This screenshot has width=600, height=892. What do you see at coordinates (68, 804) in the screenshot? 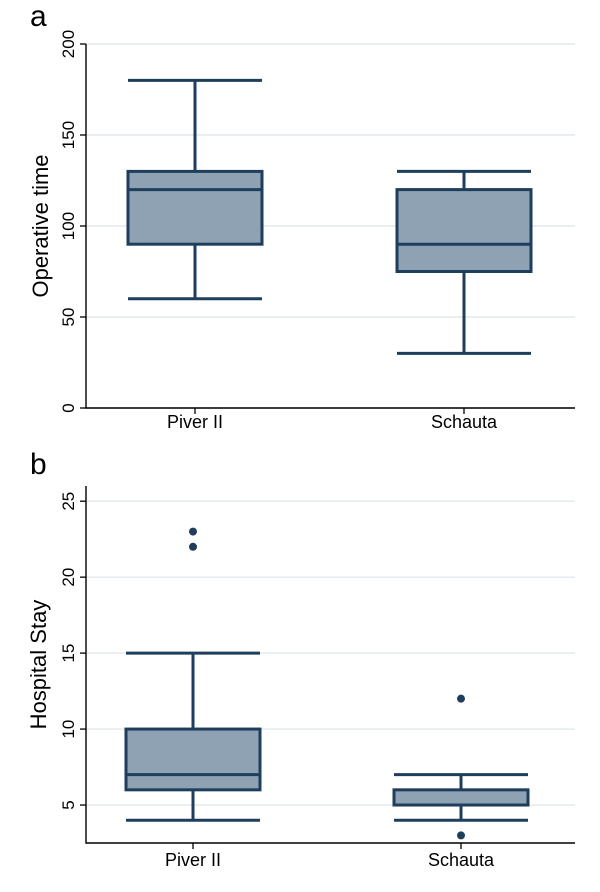
I see `y-tick-label: 5` at bounding box center [68, 804].